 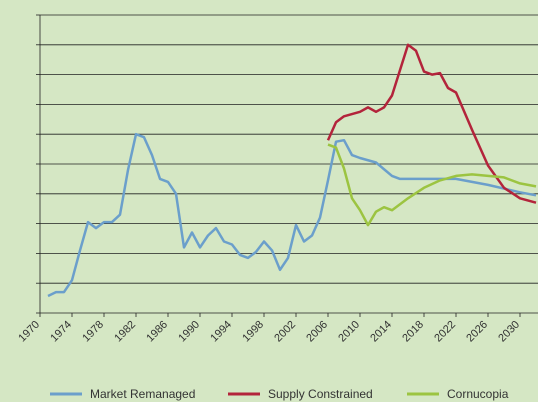 I want to click on x-tick-label: 2026, so click(x=477, y=332).